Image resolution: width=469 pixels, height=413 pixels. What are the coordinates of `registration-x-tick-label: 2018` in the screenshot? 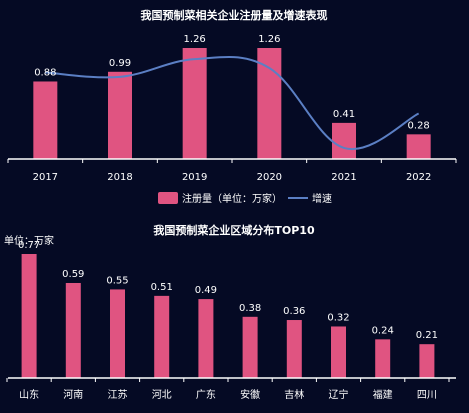 It's located at (119, 177).